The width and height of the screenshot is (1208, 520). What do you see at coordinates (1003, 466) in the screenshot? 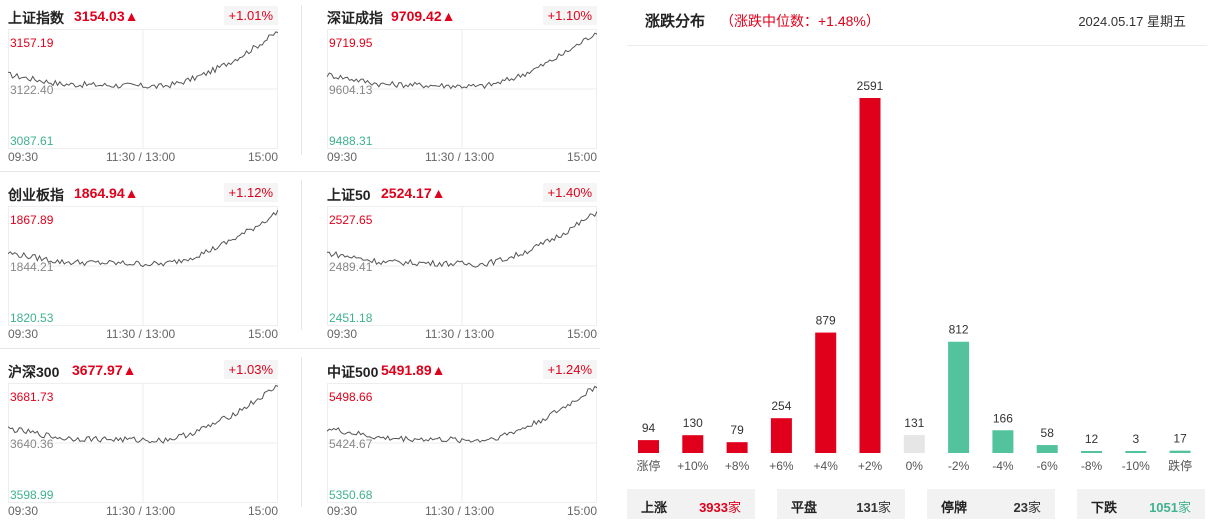
I see `bar-category-label: -4%` at bounding box center [1003, 466].